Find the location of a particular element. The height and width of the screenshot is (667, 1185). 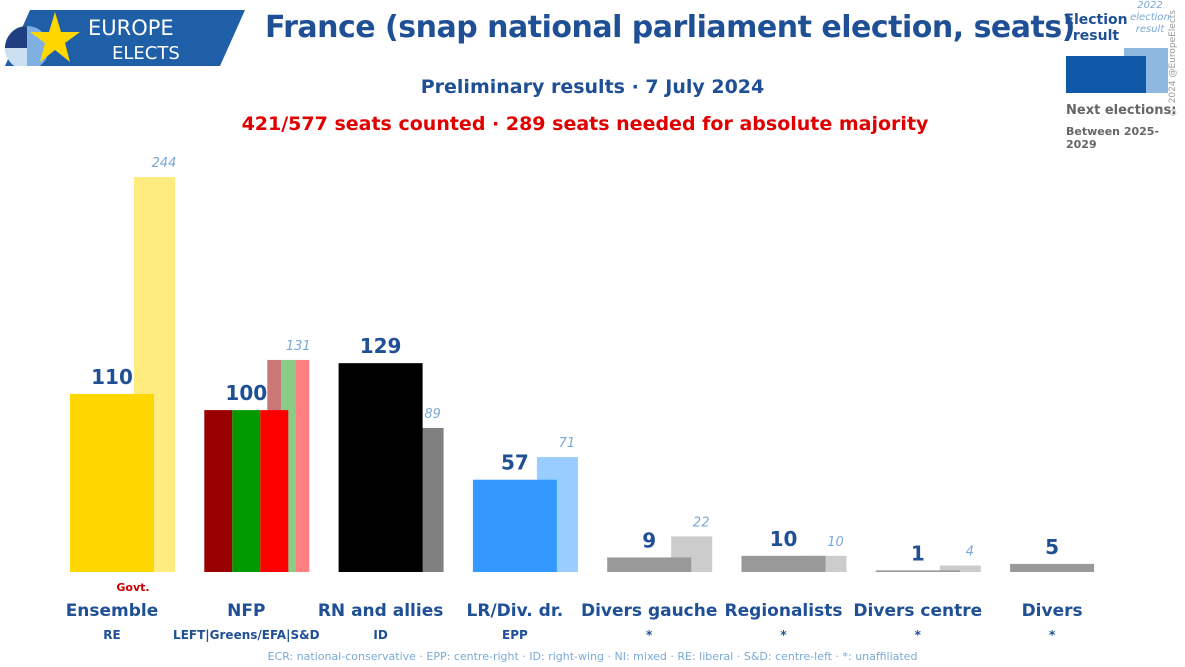

legend-current: Election result is located at coordinates (1096, 28).